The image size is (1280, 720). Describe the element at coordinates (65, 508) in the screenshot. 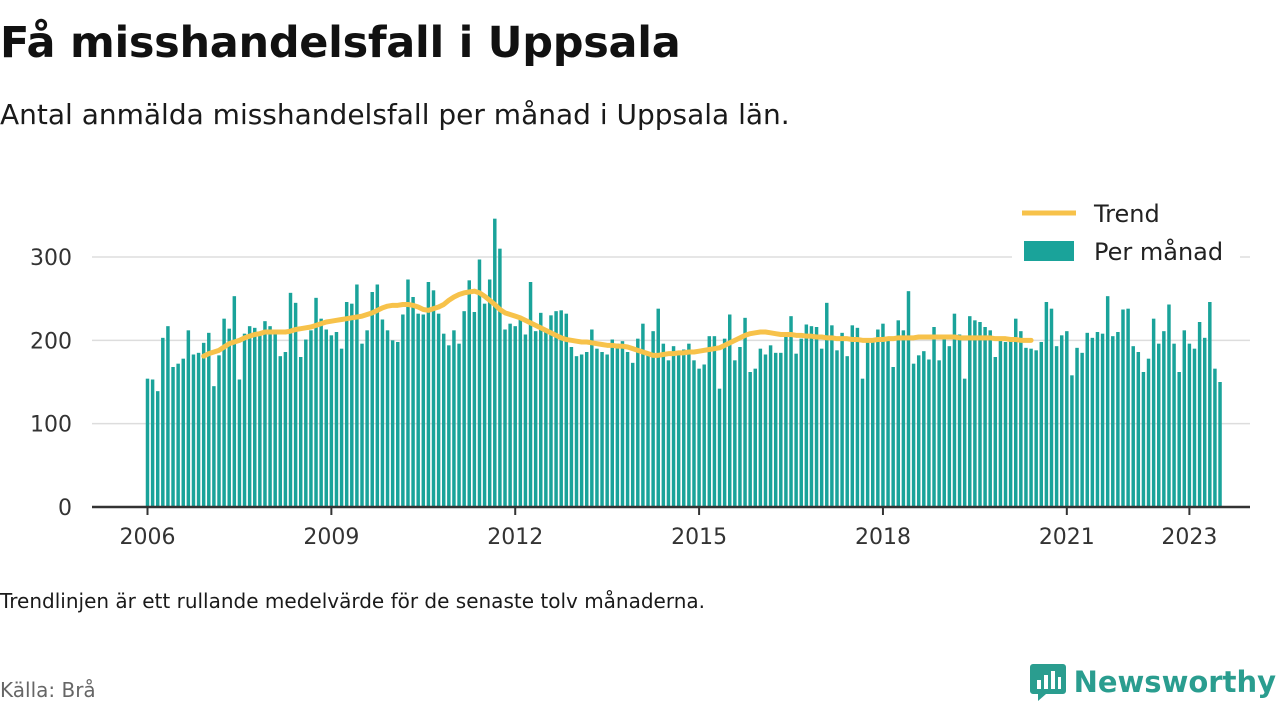

I see `y-tick-label: 0` at that location.